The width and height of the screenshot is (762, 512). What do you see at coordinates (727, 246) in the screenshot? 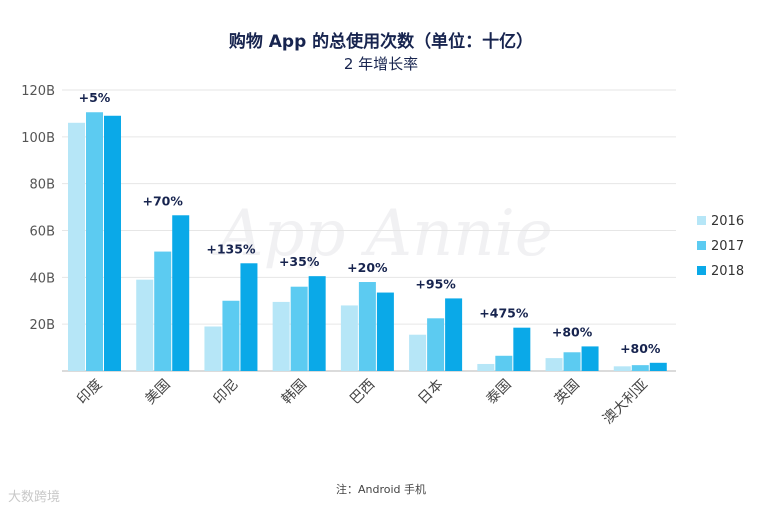
I see `legend-label: 2017` at bounding box center [727, 246].